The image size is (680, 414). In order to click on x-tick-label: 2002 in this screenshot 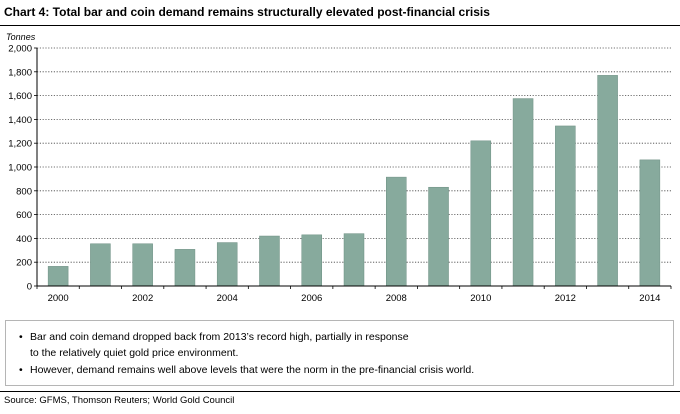, I will do `click(142, 298)`.